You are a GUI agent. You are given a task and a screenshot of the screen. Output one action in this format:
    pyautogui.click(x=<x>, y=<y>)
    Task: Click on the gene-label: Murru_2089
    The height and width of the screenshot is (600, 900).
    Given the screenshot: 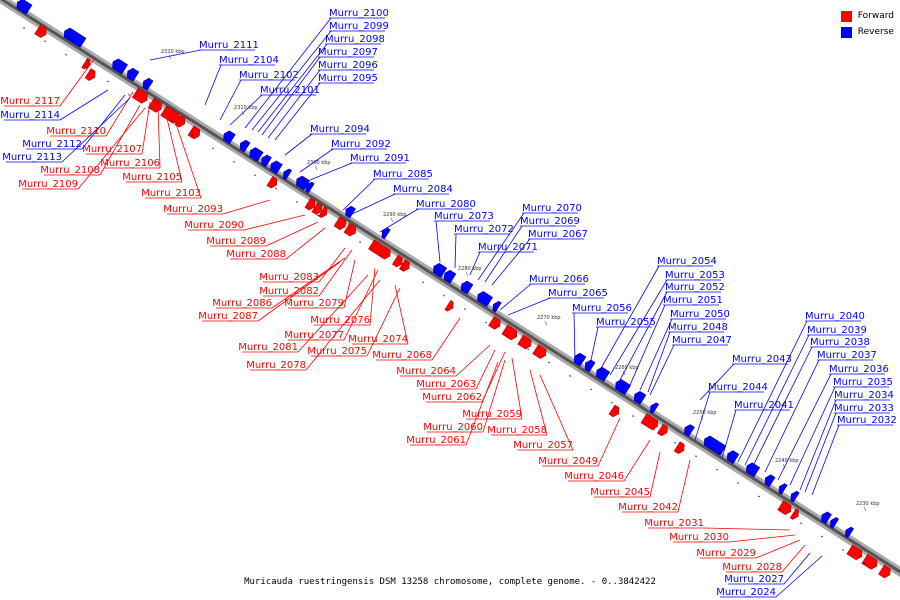 What is the action you would take?
    pyautogui.click(x=236, y=241)
    